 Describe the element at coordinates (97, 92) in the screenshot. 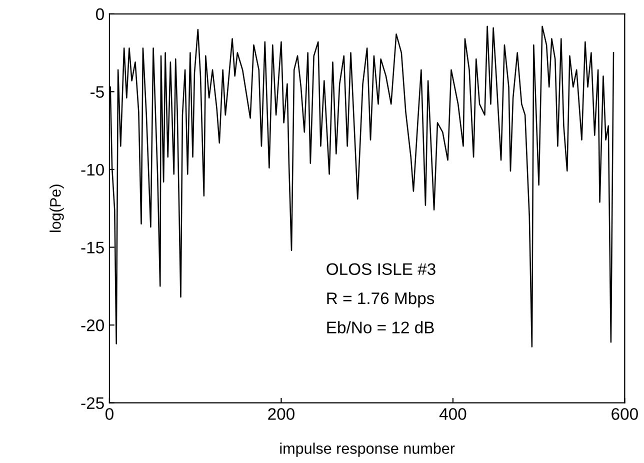

I see `y-tick-label: -5` at that location.